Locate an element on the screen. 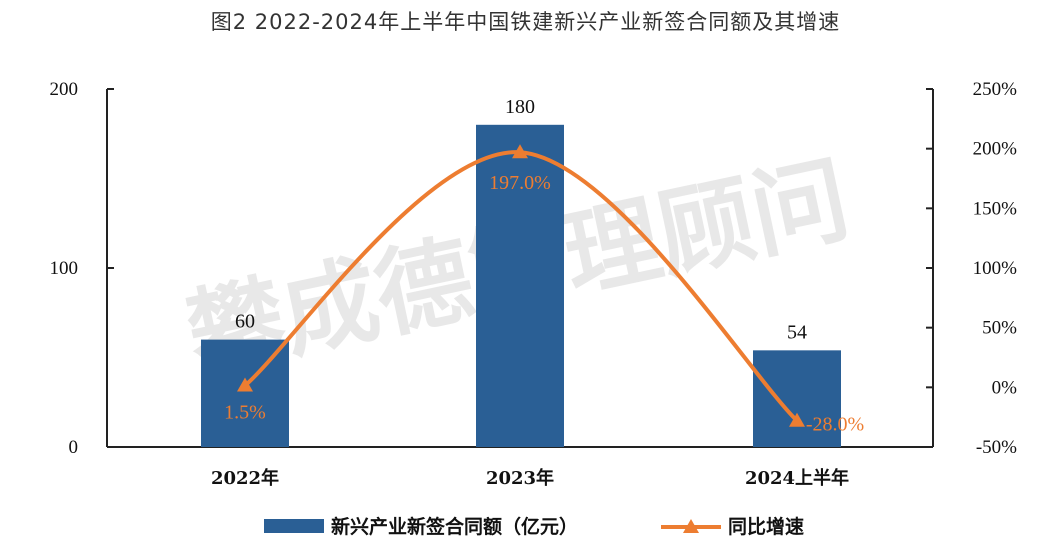 The height and width of the screenshot is (552, 1051). left-tick-label: 100 is located at coordinates (64, 268).